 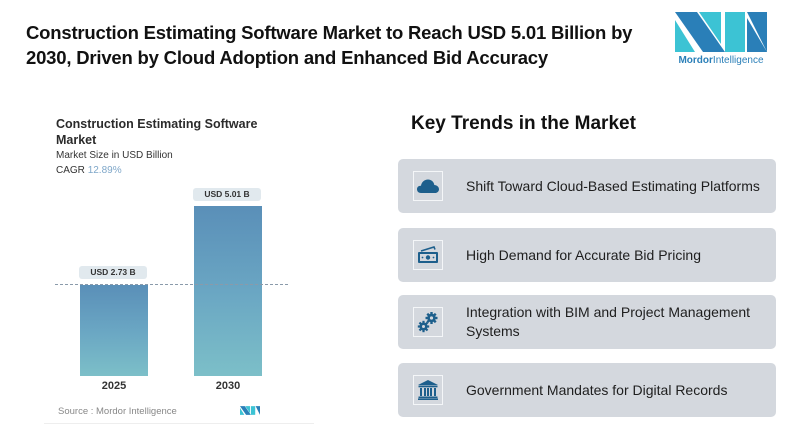 What do you see at coordinates (428, 390) in the screenshot?
I see `government-building-icon` at bounding box center [428, 390].